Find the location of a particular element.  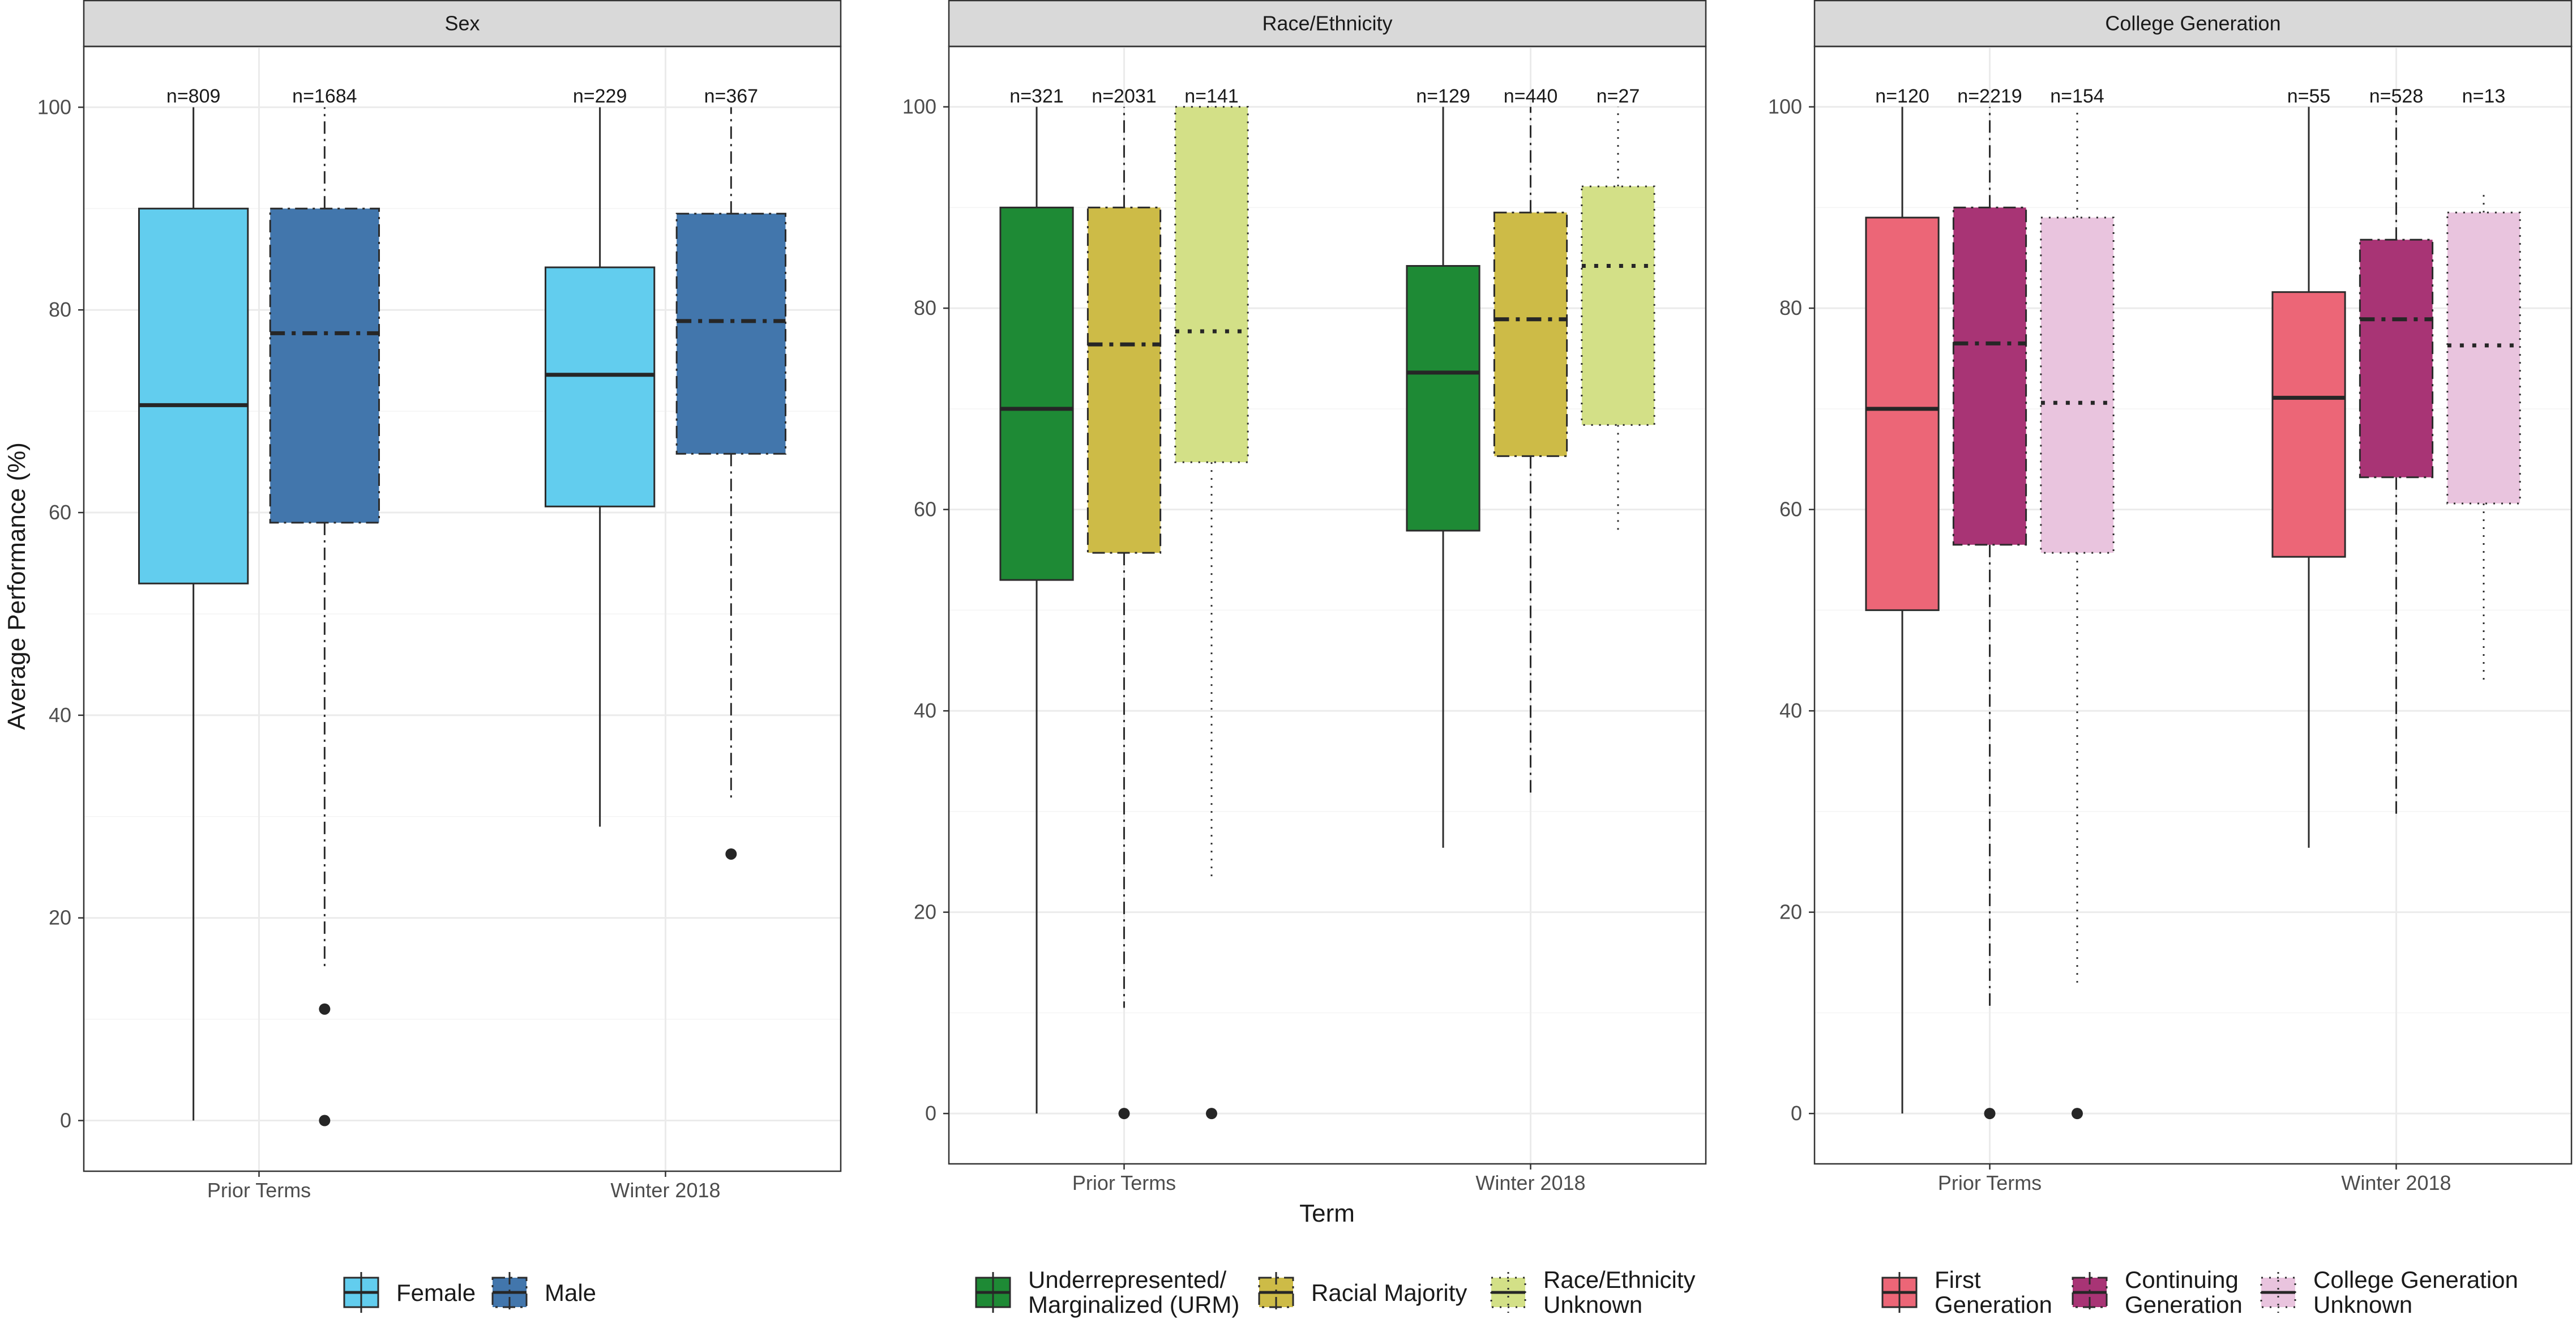

y-tick-label: 60 is located at coordinates (1790, 510).